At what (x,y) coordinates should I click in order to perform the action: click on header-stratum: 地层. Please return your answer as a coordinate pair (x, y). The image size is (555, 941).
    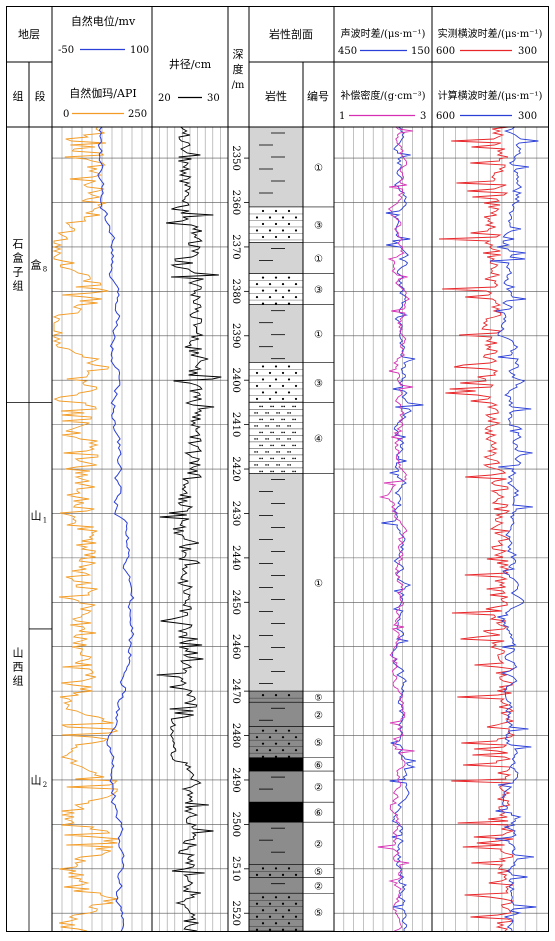
    Looking at the image, I should click on (29, 34).